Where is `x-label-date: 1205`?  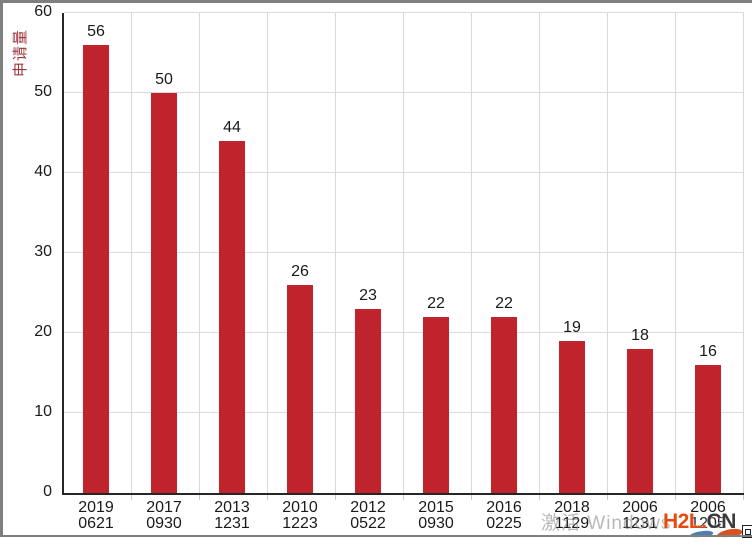 x-label-date: 1205 is located at coordinates (708, 523).